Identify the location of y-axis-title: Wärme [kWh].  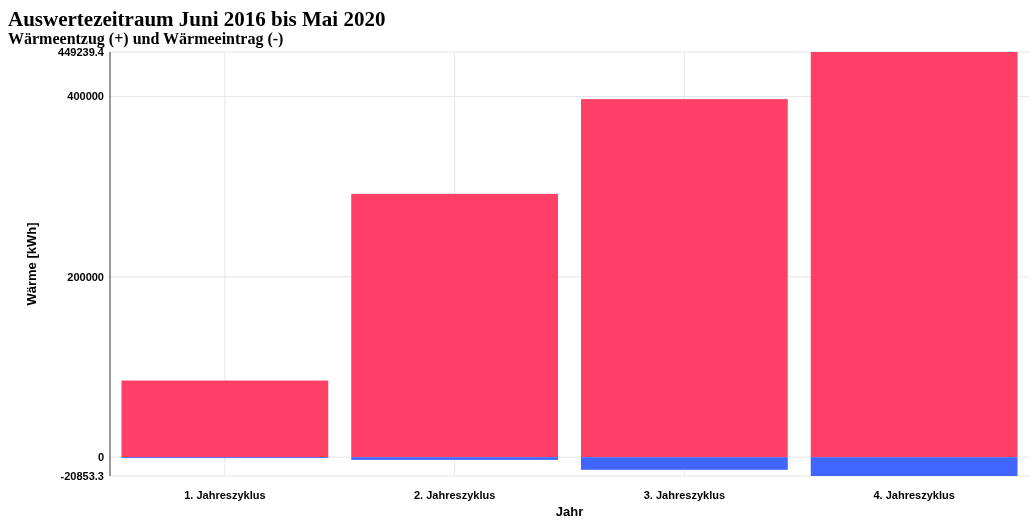
(31, 264).